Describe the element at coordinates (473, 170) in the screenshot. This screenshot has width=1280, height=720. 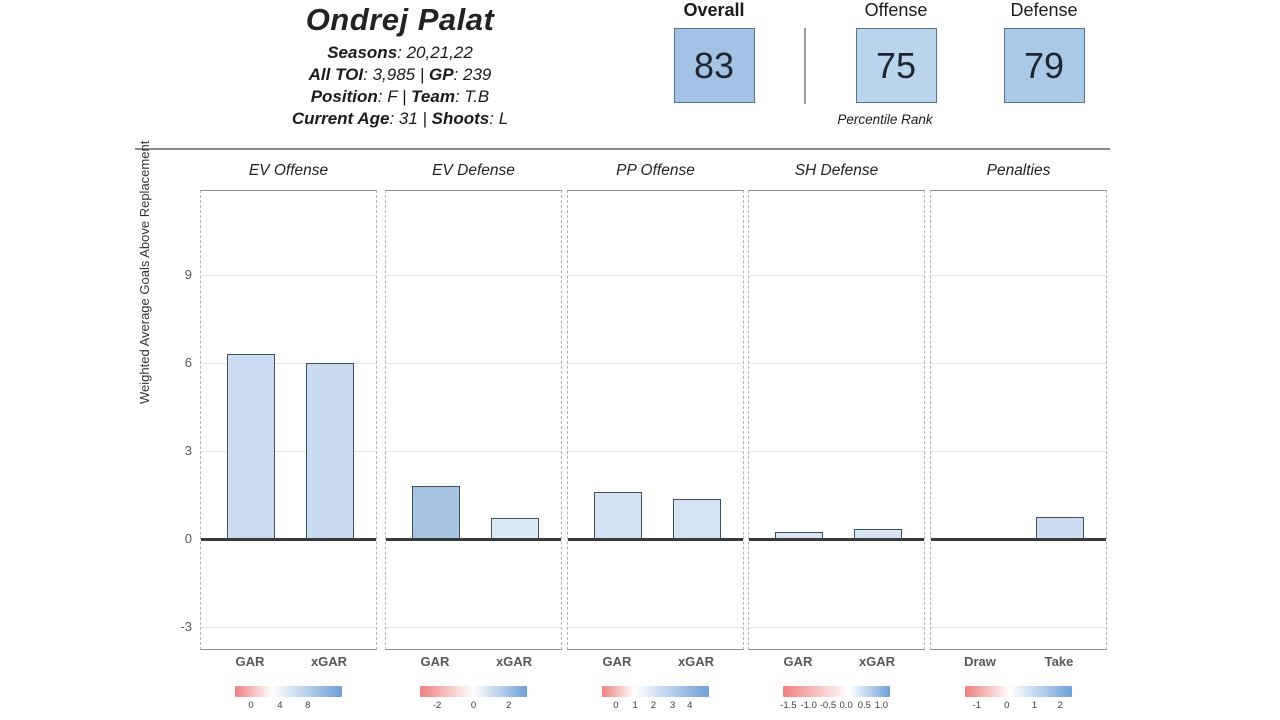
I see `panel-title: EV Defense` at that location.